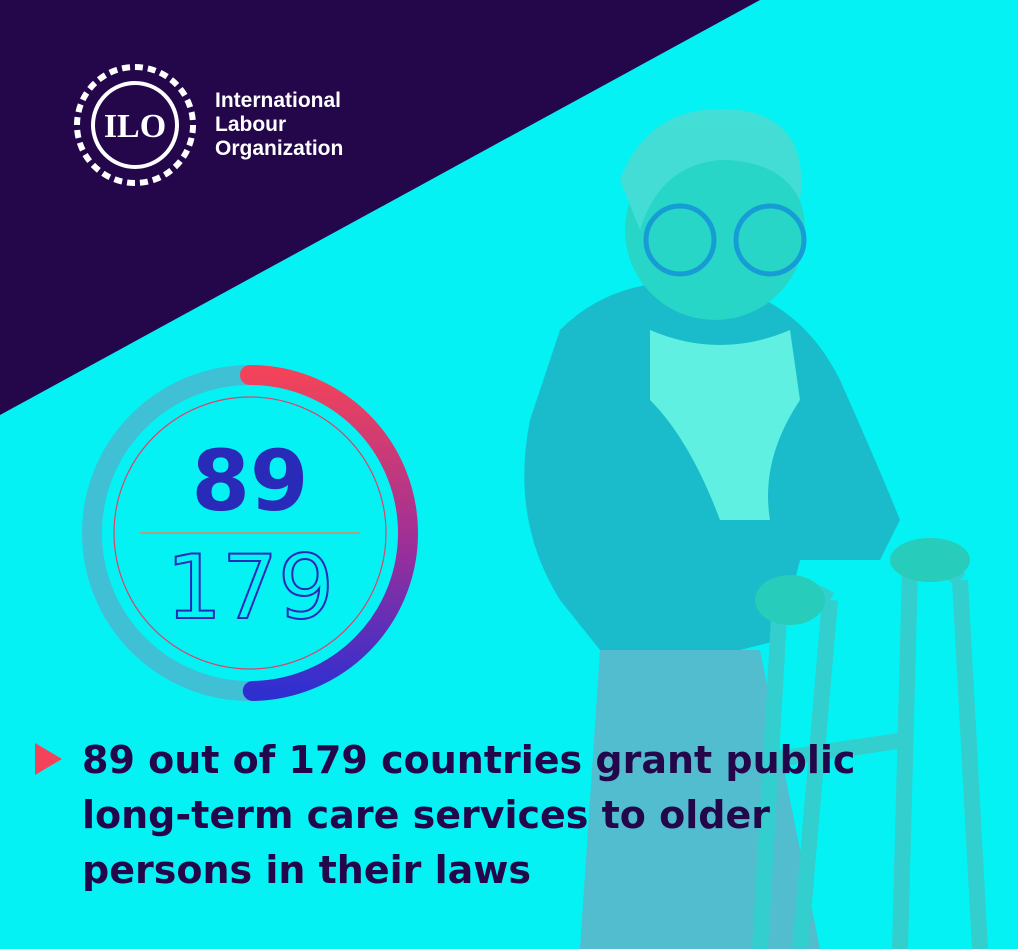 Image resolution: width=1018 pixels, height=949 pixels. Describe the element at coordinates (48, 759) in the screenshot. I see `bullet-arrow` at that location.